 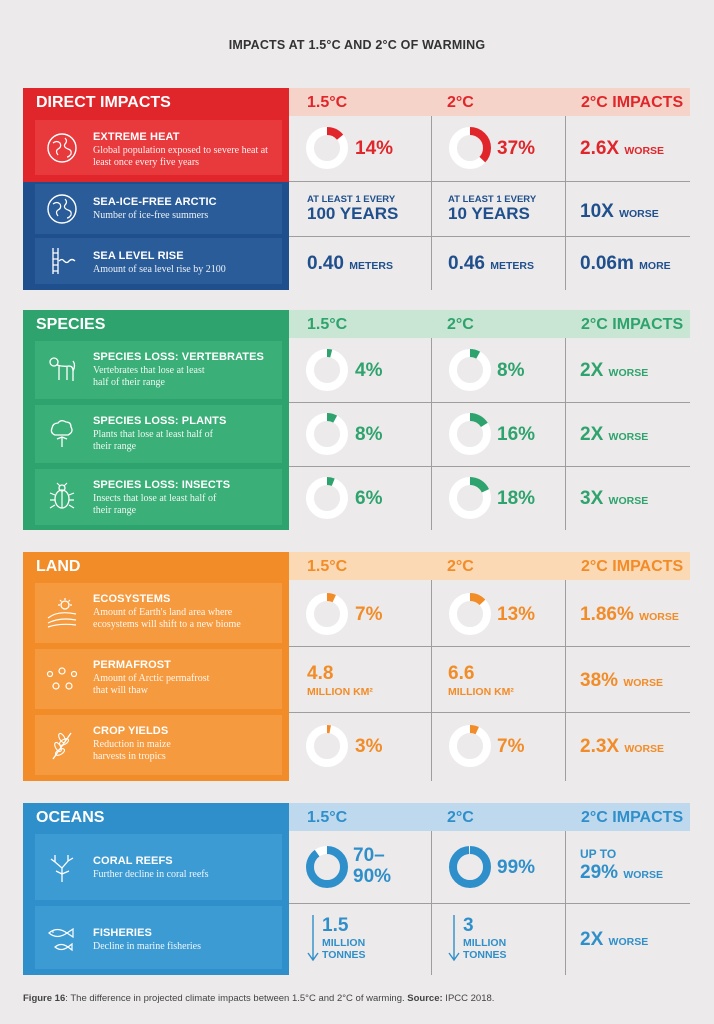 I want to click on row-title: FISHERIES, so click(x=122, y=933).